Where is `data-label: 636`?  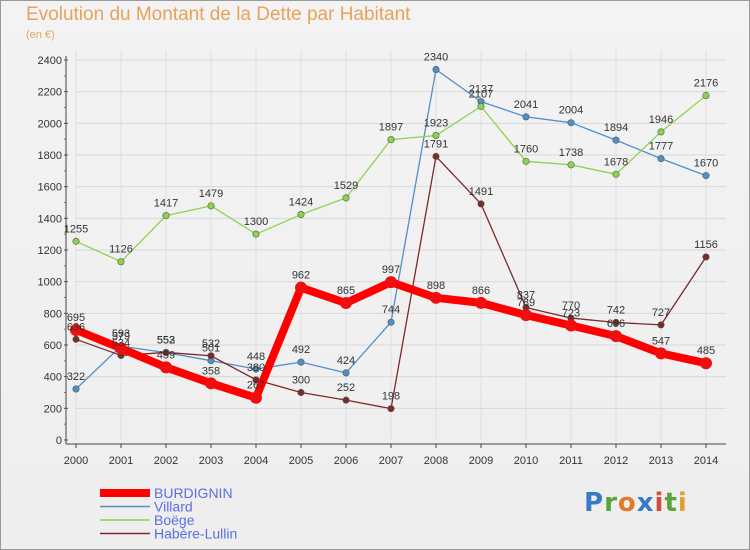
data-label: 636 is located at coordinates (76, 327).